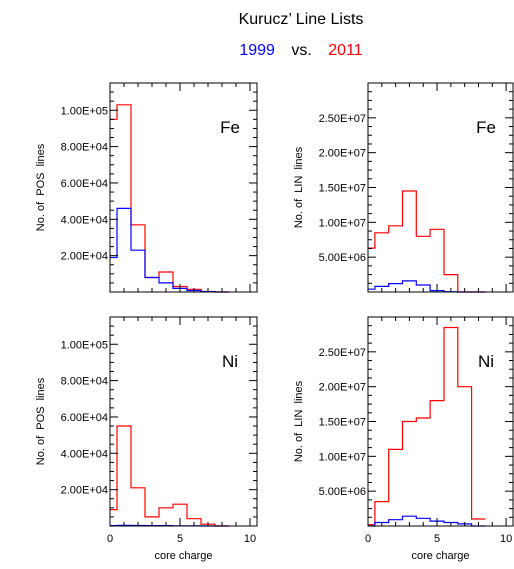 The image size is (514, 569). I want to click on figure-title: Kurucz’ Line Lists, so click(301, 19).